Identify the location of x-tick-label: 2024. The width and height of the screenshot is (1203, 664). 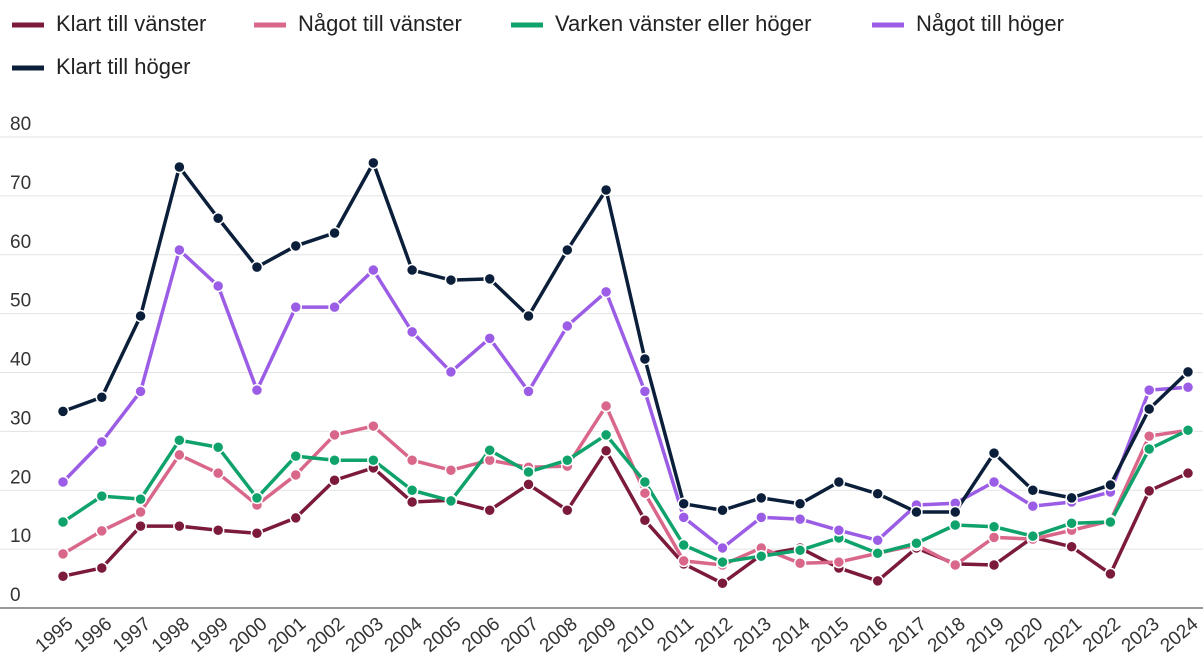
(1180, 635).